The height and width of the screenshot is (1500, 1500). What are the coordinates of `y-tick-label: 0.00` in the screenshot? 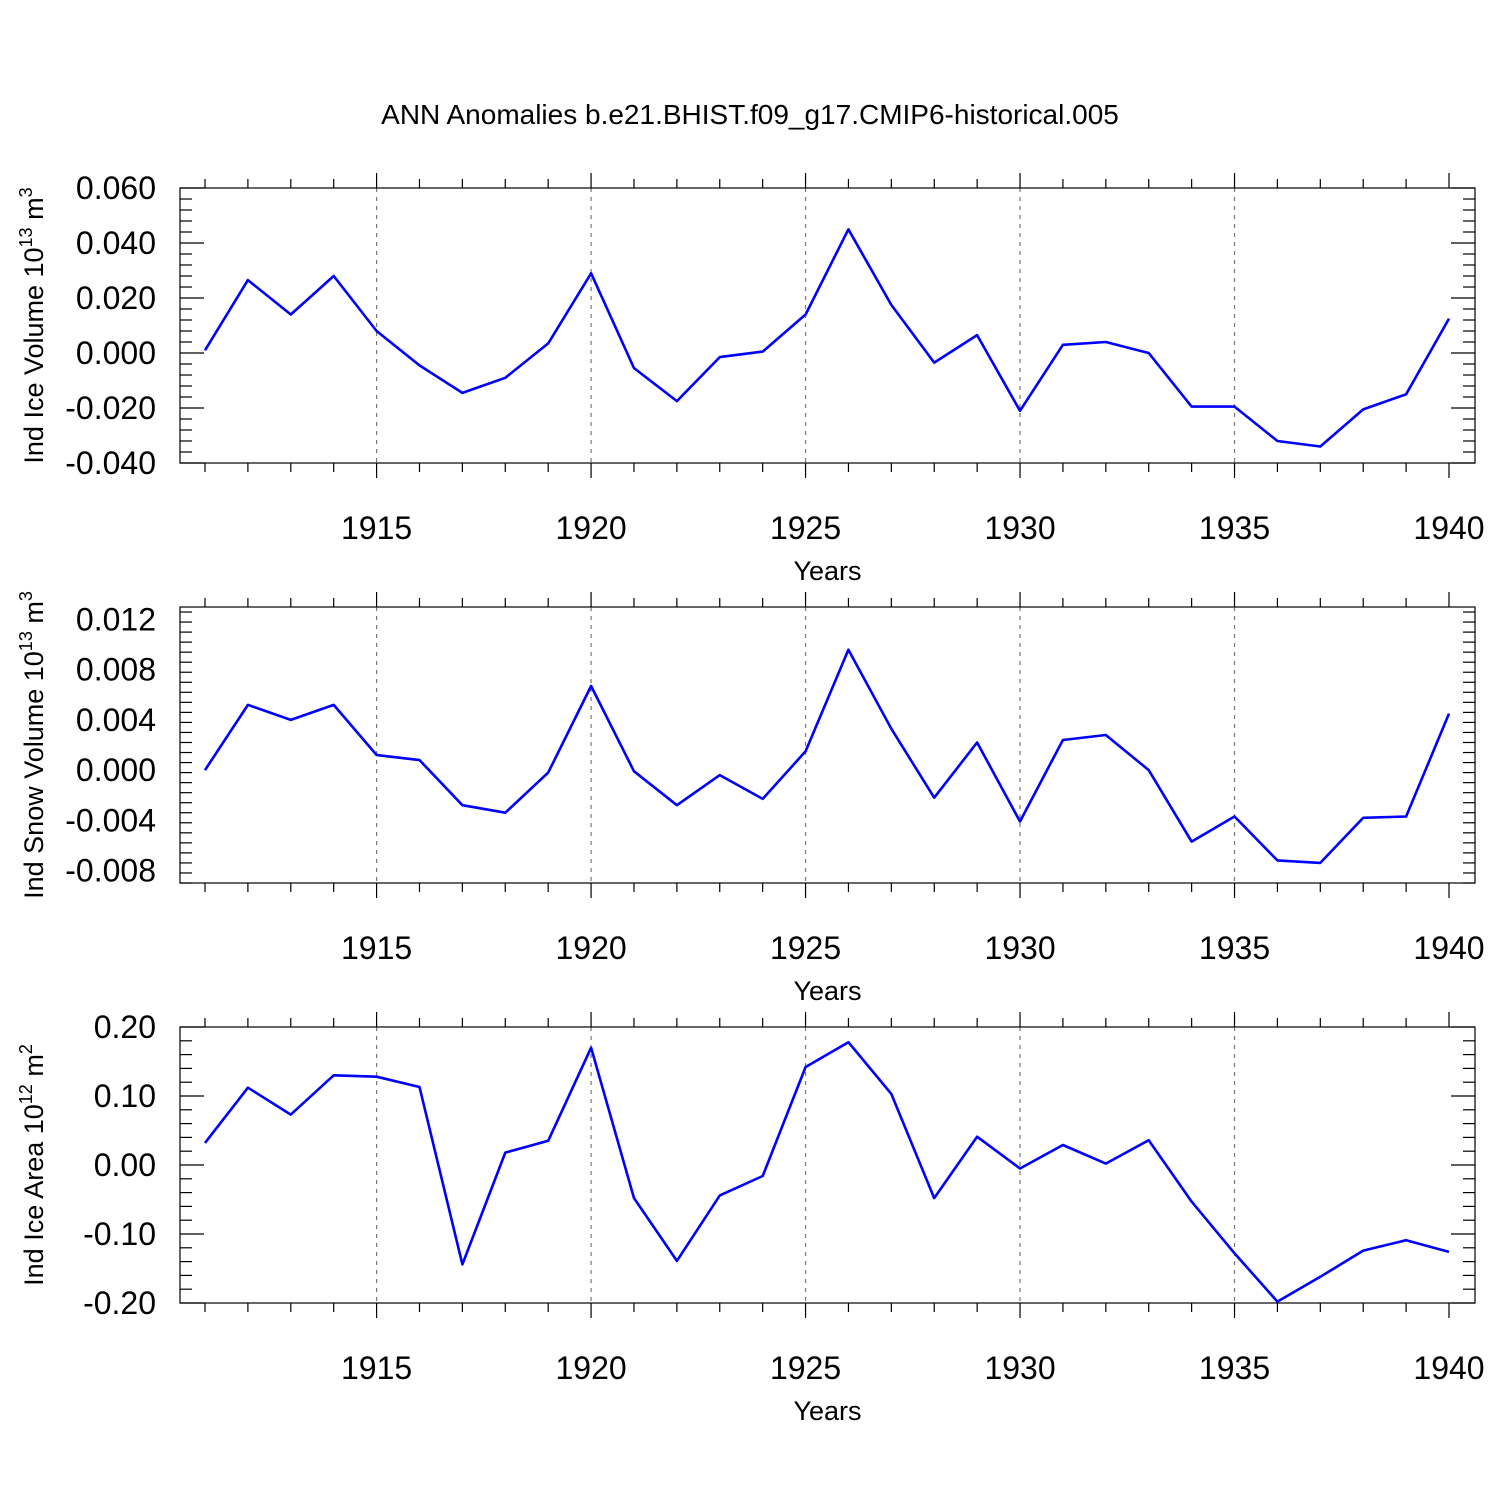 It's located at (125, 1165).